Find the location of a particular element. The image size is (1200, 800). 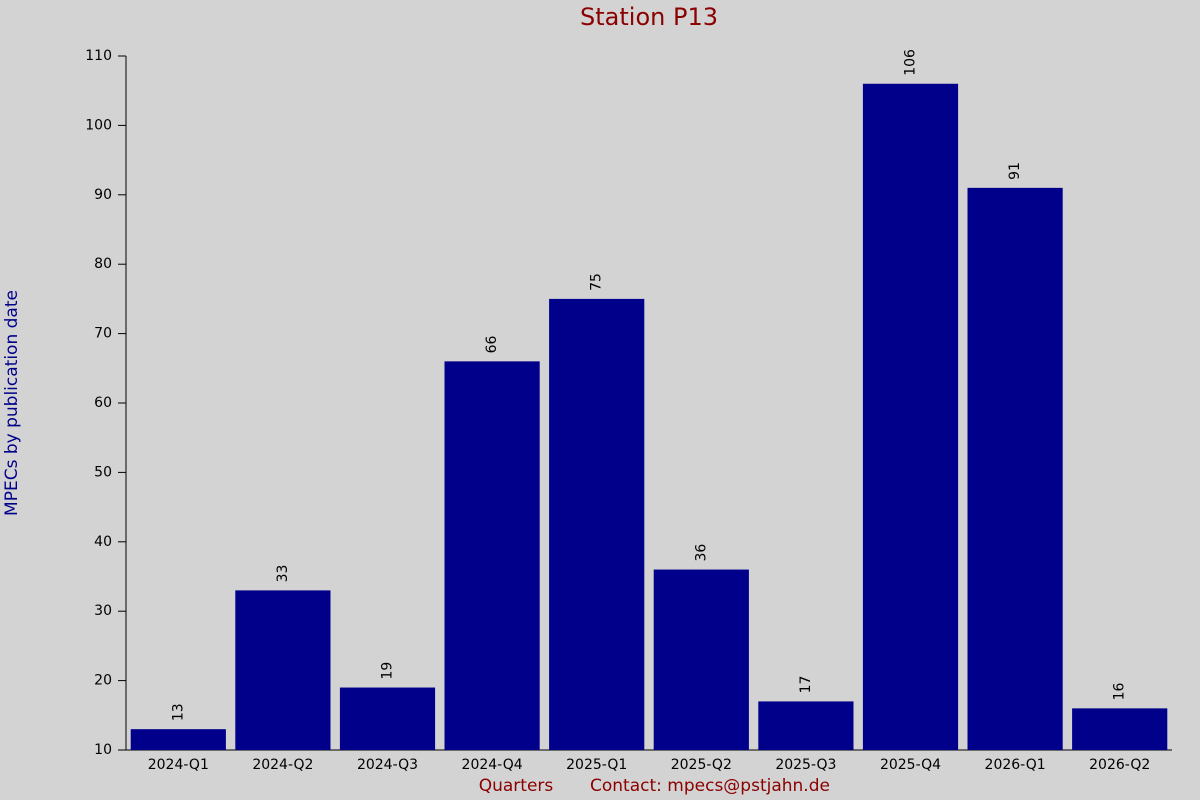

value-label: 16 is located at coordinates (1120, 691).